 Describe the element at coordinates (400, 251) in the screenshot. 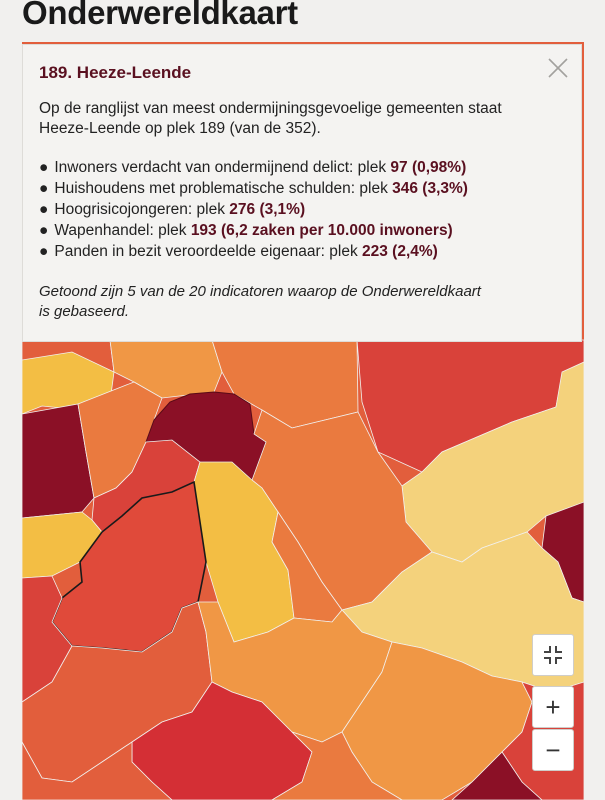

I see `indicator-value: 223 (2,4%)` at that location.